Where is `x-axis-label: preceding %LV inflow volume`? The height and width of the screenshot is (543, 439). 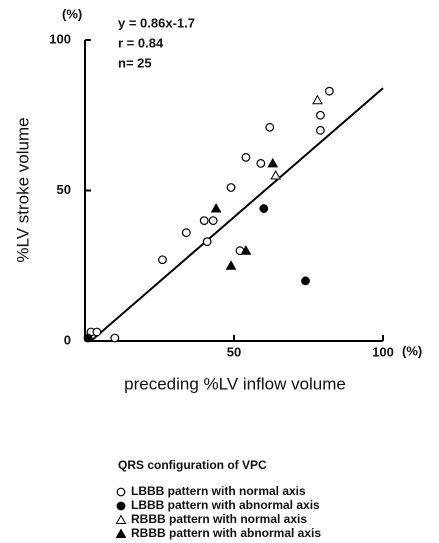
x-axis-label: preceding %LV inflow volume is located at coordinates (235, 383).